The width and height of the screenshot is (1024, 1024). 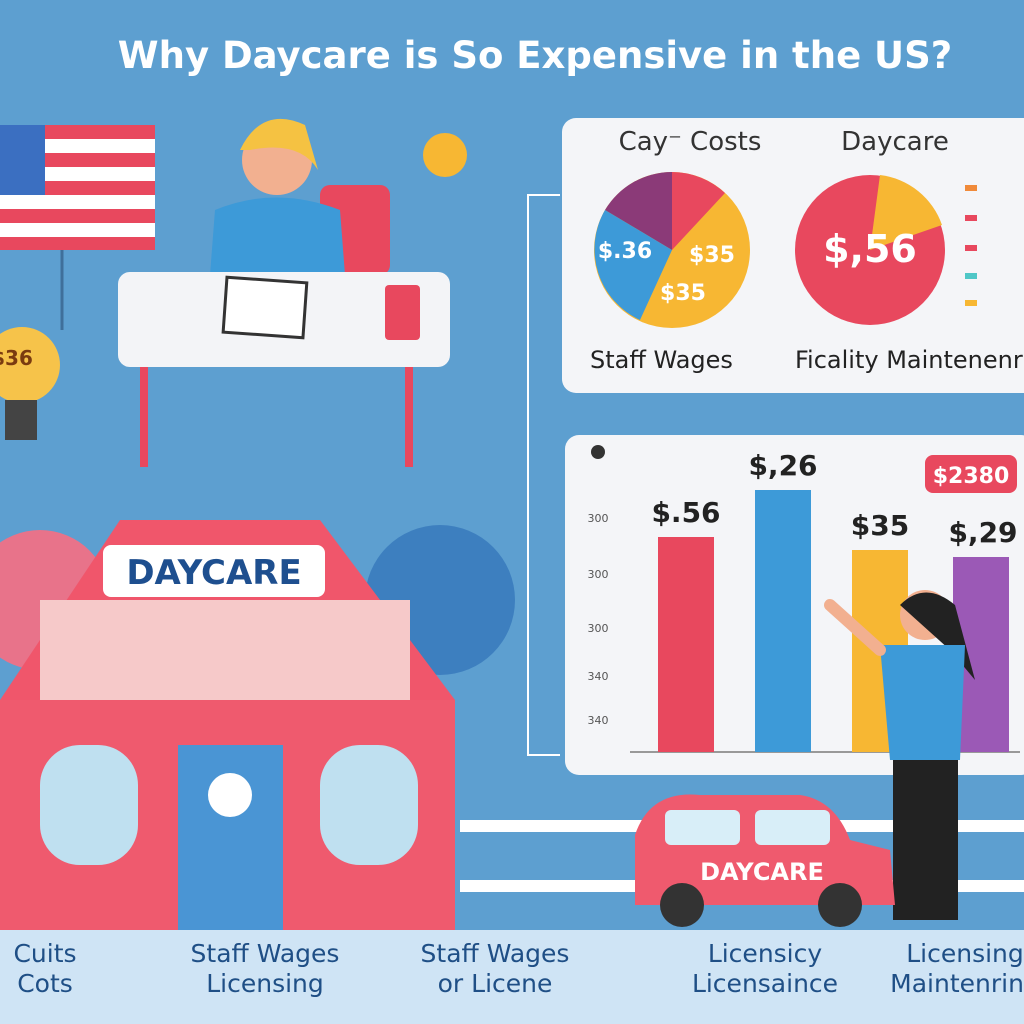 What do you see at coordinates (445, 155) in the screenshot?
I see `sun` at bounding box center [445, 155].